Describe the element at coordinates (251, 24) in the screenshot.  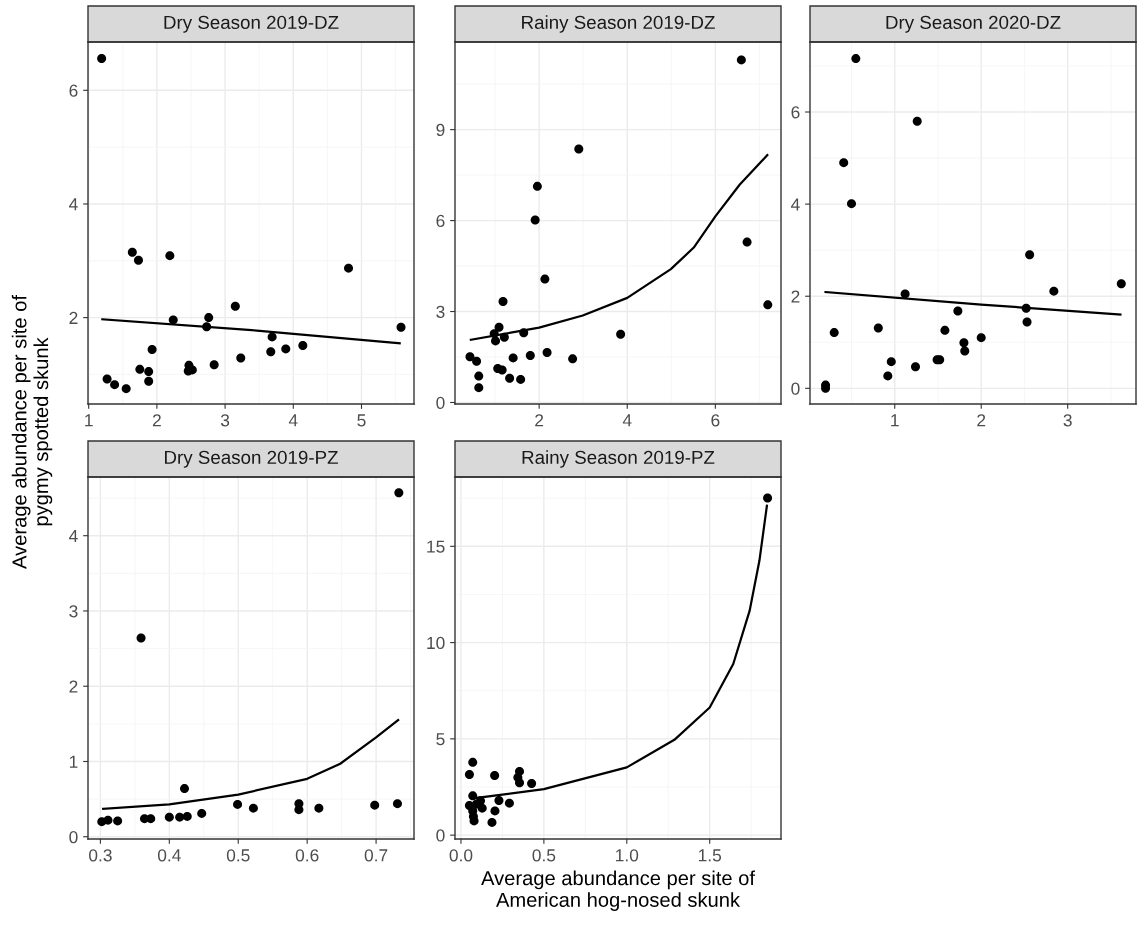
I see `chart-title: Dry Season 2019-DZ` at that location.